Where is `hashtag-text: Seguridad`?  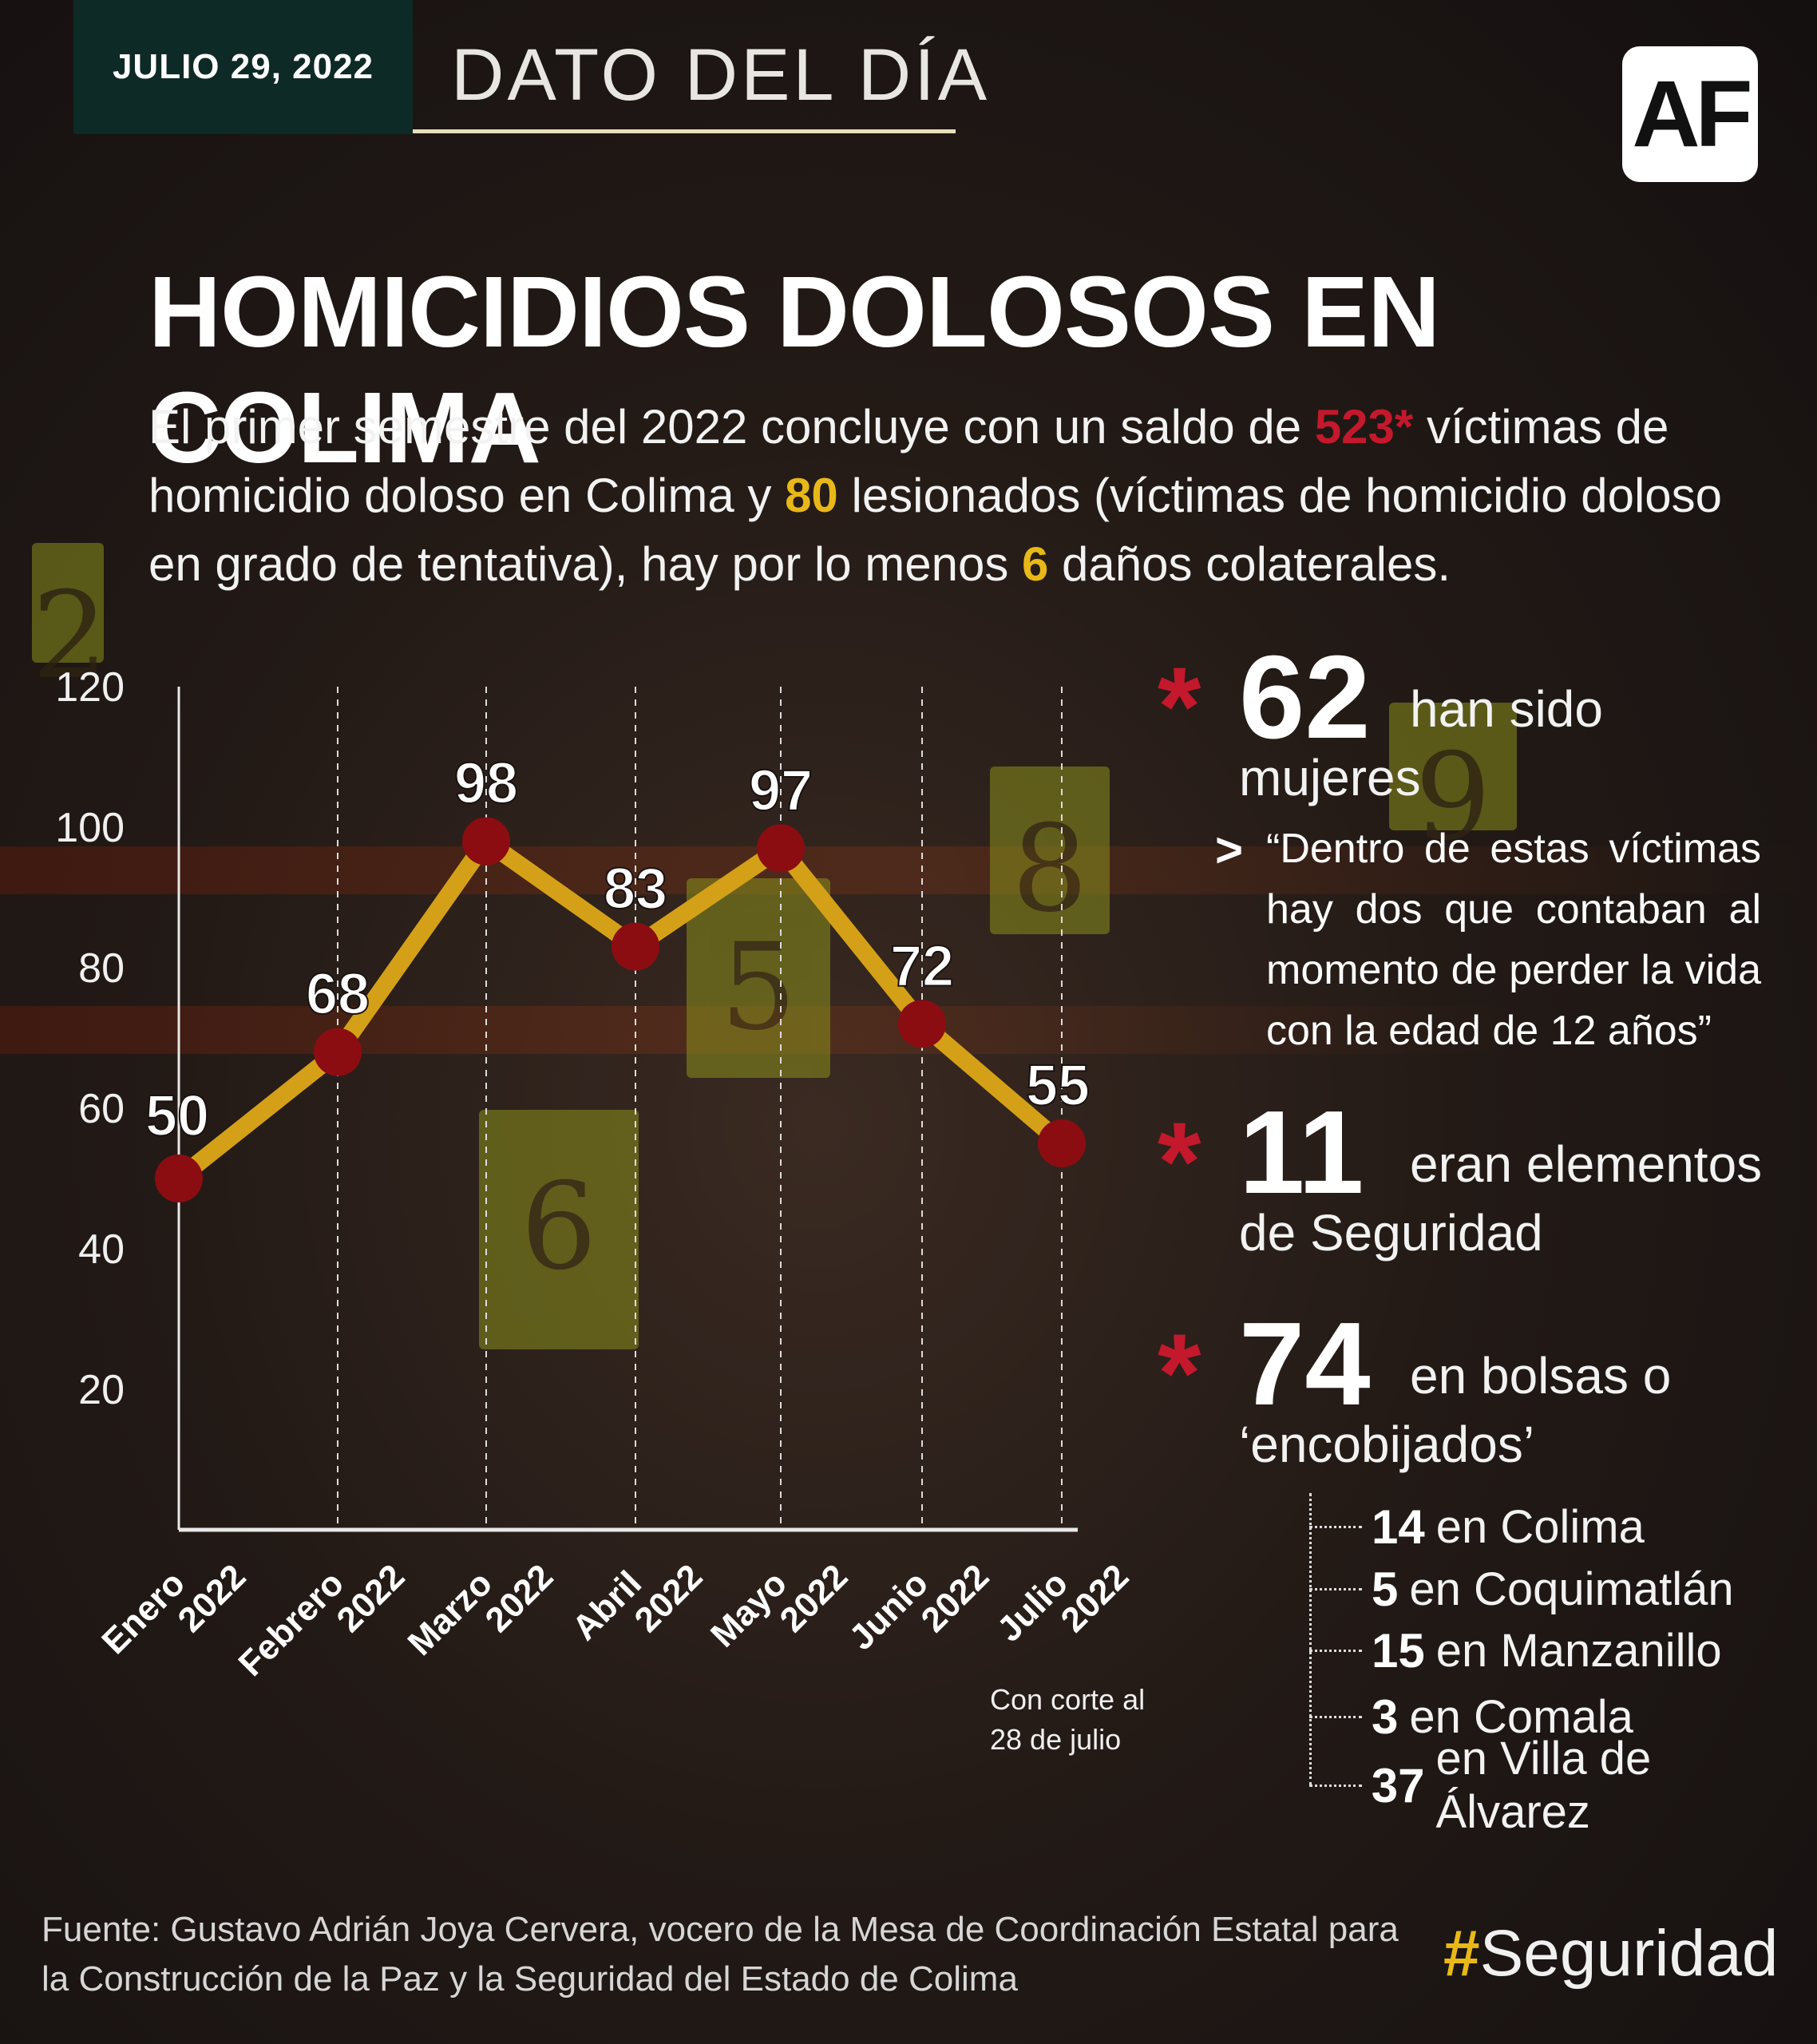
hashtag-text: Seguridad is located at coordinates (1629, 1953).